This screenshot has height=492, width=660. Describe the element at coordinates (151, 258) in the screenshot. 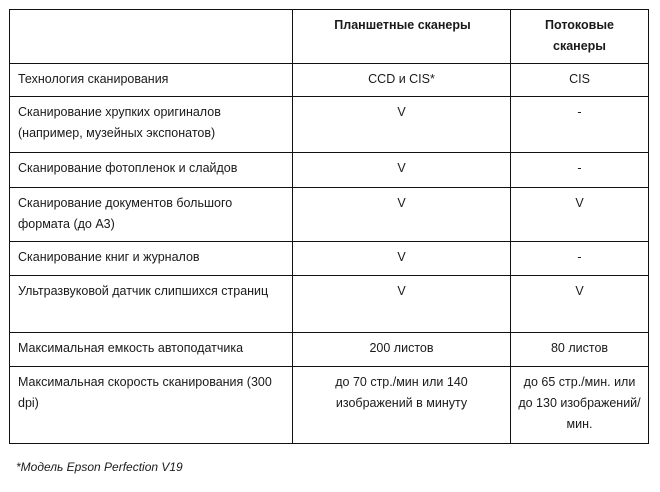

I see `row-label: Сканирование книг и журналов` at that location.